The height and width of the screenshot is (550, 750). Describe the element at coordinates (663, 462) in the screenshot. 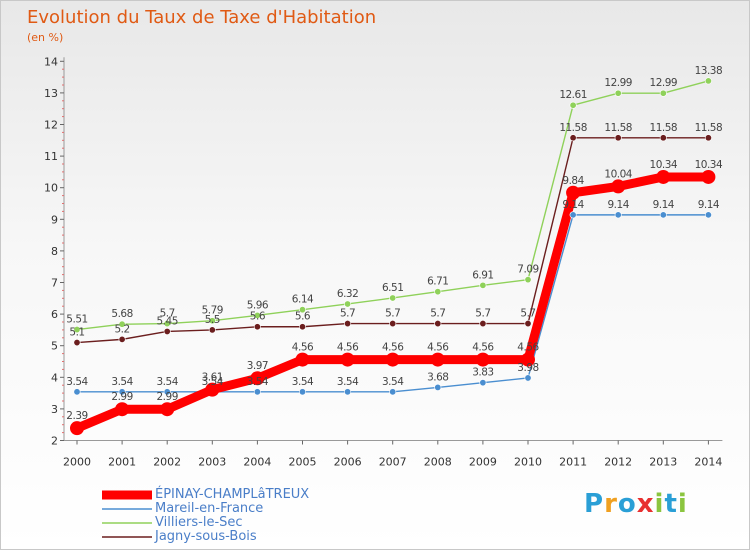

I see `x-tick-label: 2013` at that location.